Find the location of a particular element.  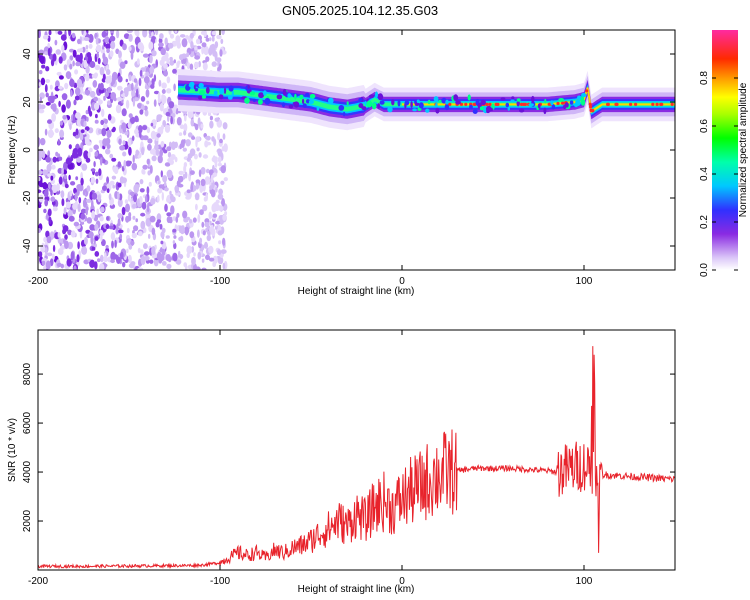

noise-region is located at coordinates (133, 150).